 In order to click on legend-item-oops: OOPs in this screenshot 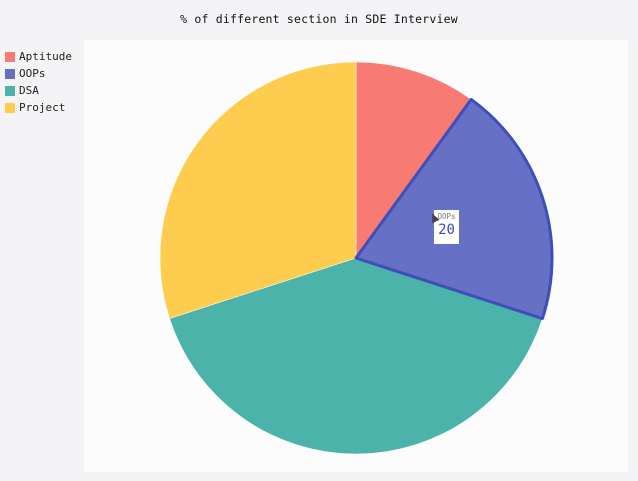, I will do `click(38, 73)`.